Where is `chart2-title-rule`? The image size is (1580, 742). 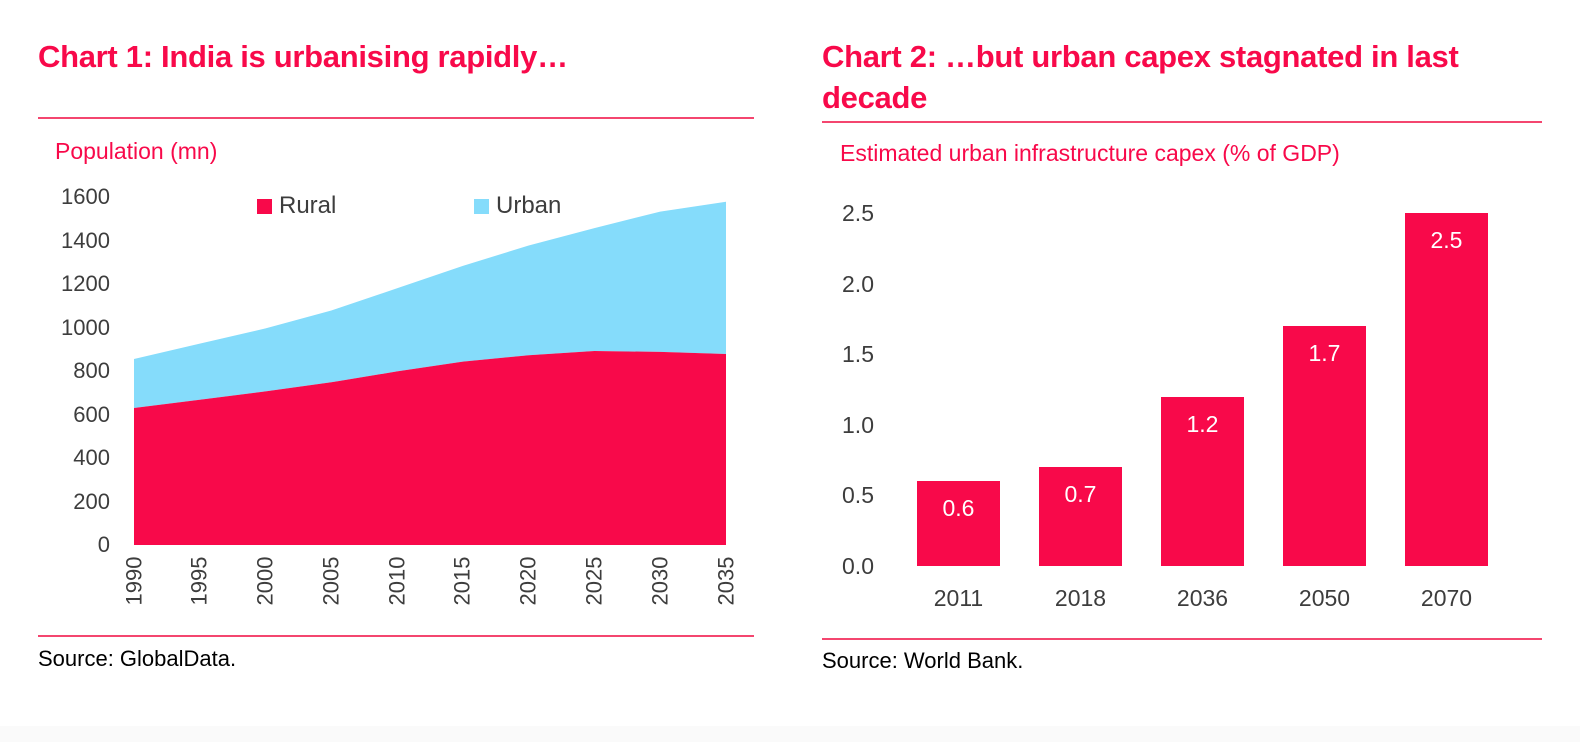 chart2-title-rule is located at coordinates (1182, 122).